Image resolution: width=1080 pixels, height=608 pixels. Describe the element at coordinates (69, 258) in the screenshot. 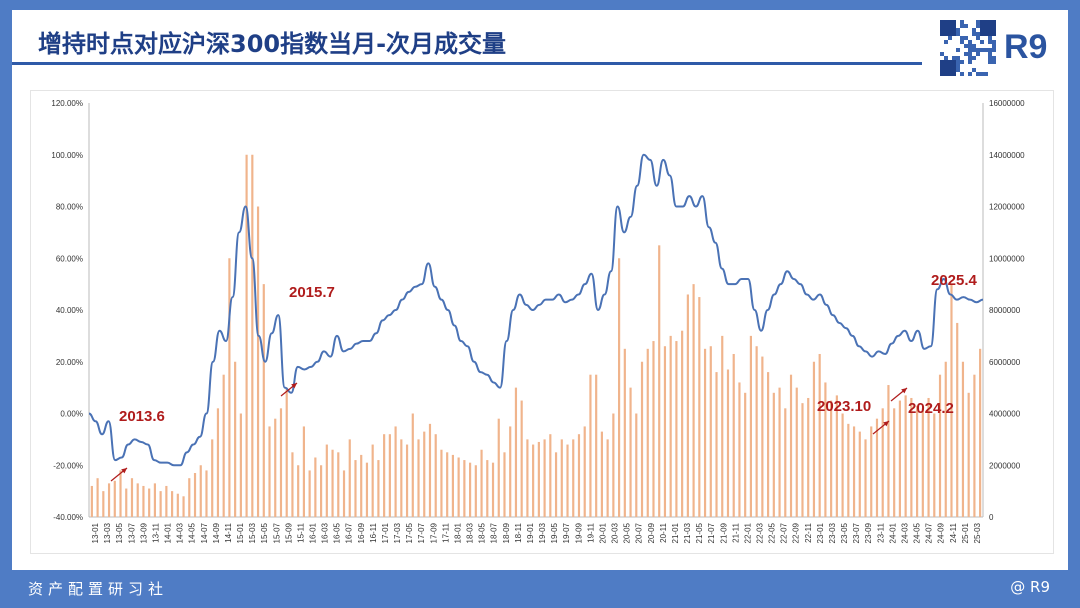

I see `left-tick-label: 60.00%` at that location.